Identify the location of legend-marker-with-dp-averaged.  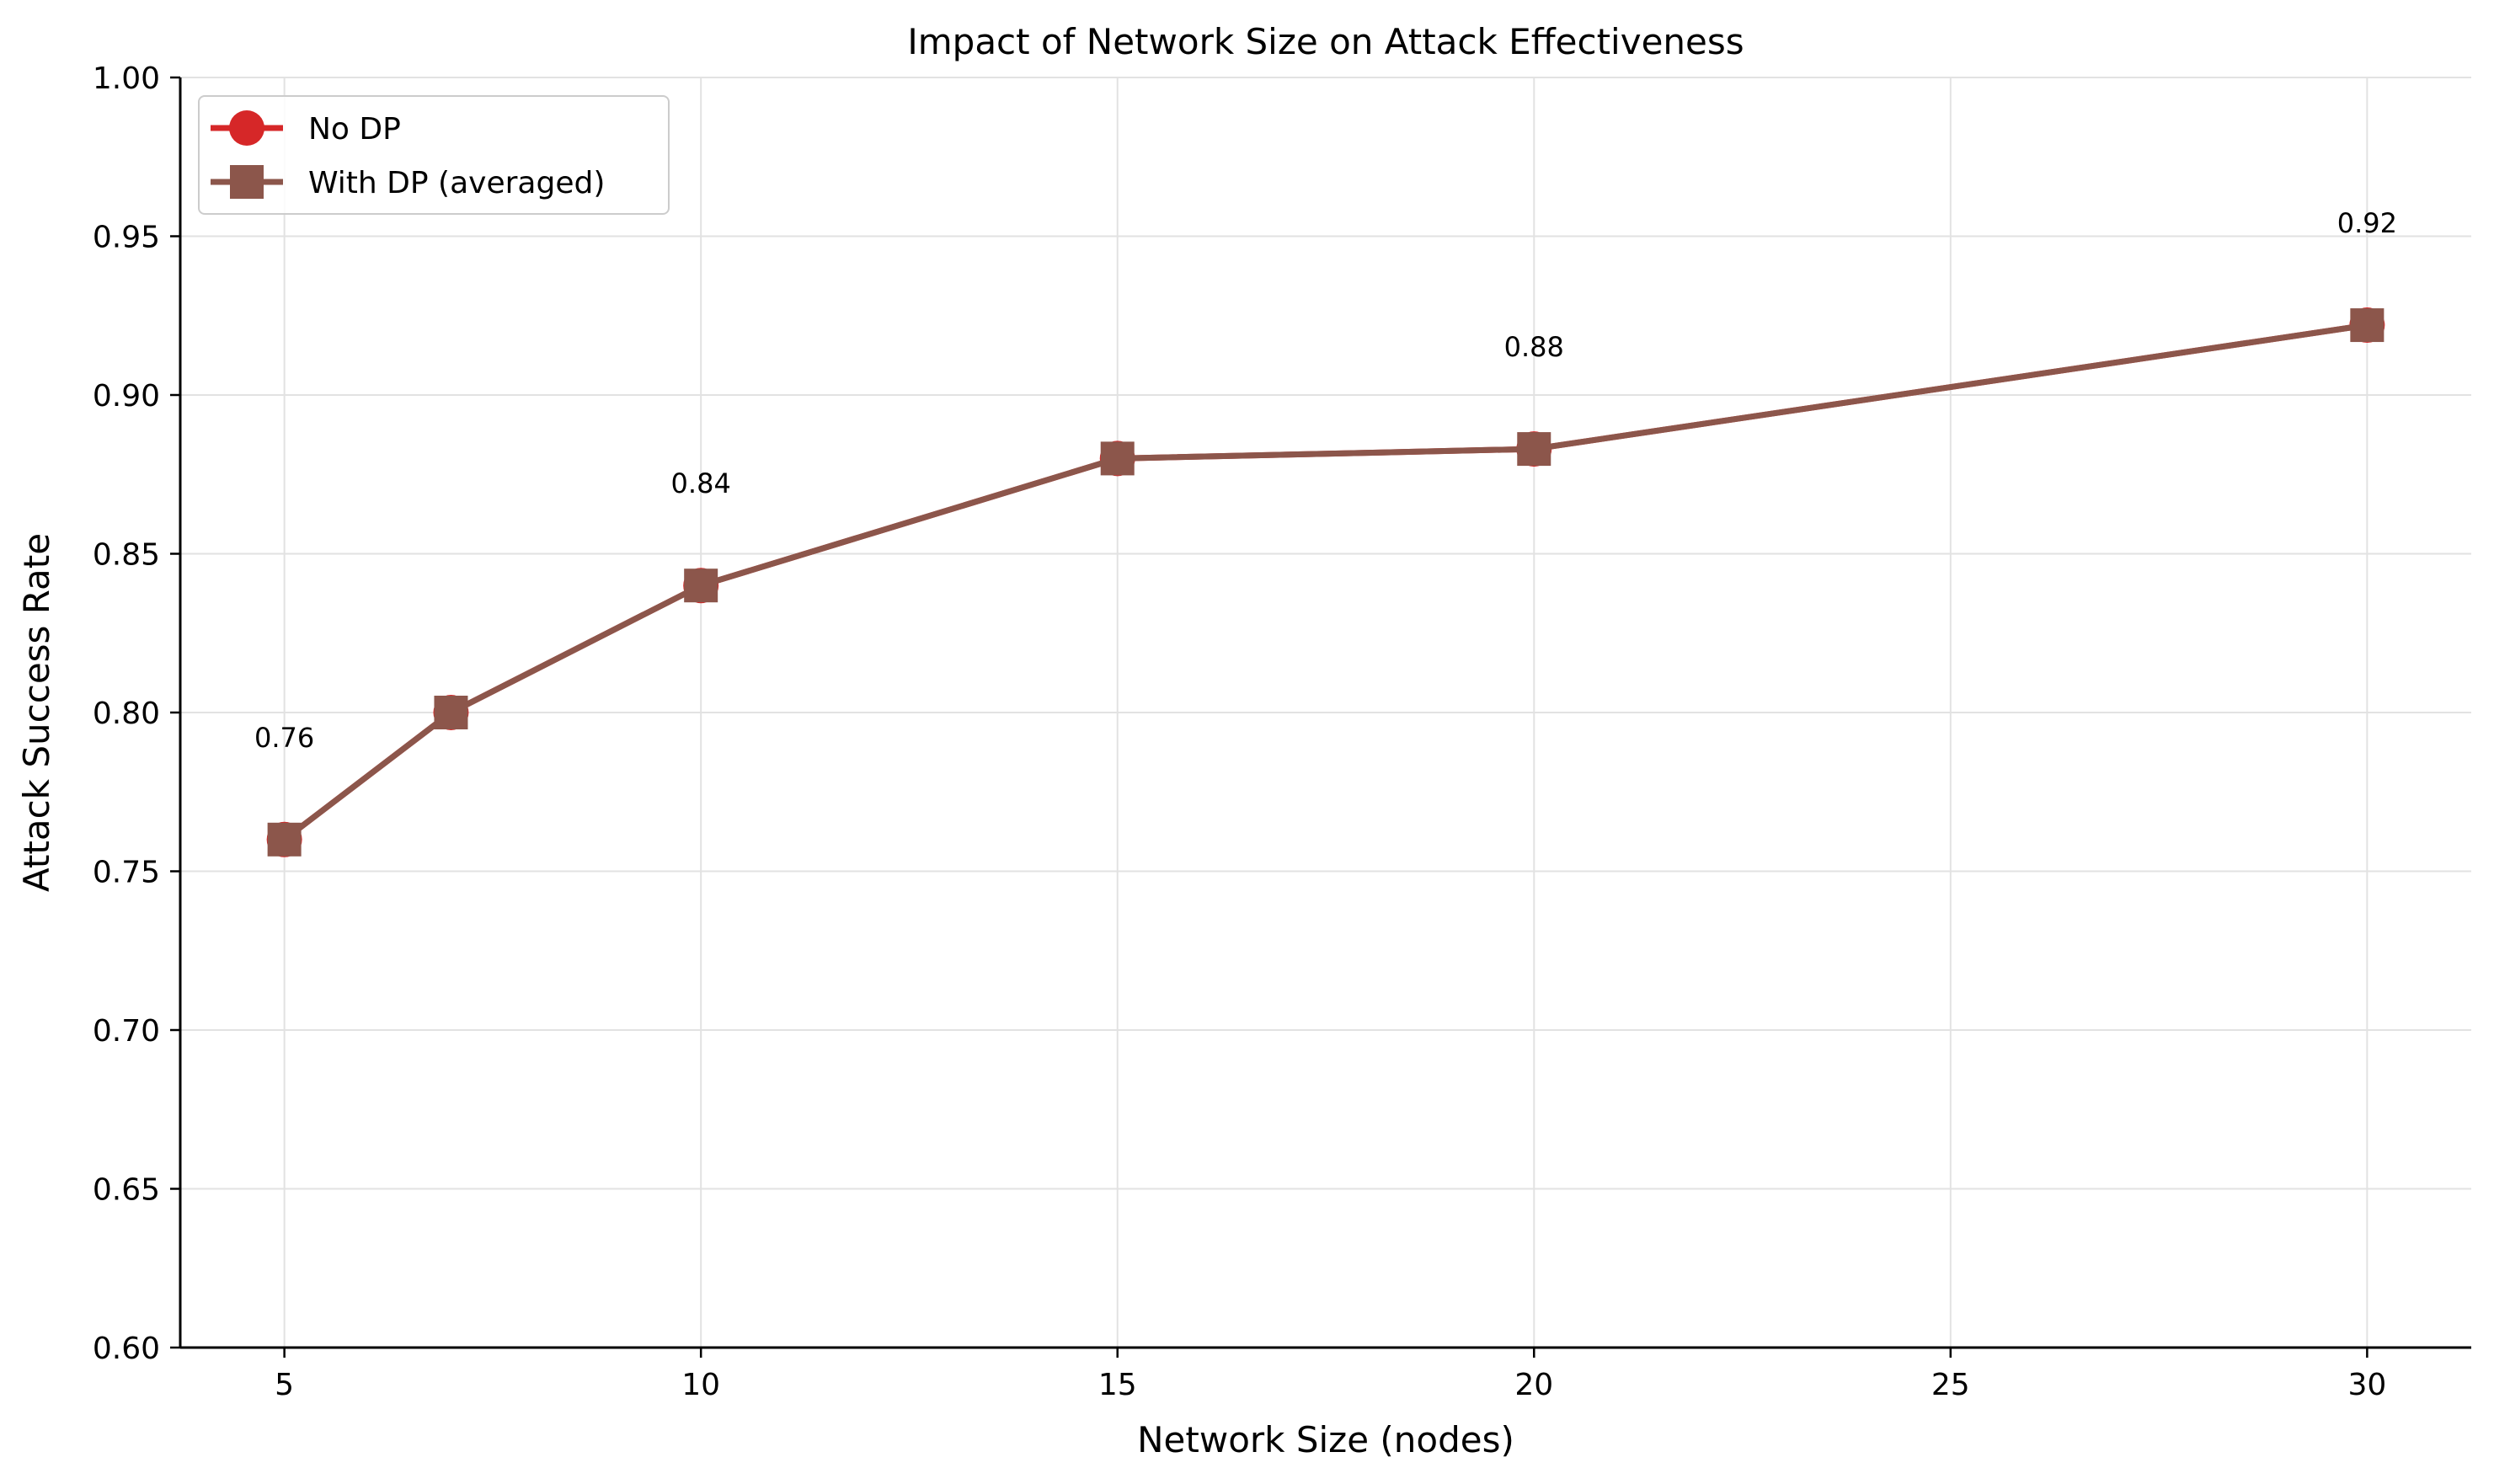
(247, 182).